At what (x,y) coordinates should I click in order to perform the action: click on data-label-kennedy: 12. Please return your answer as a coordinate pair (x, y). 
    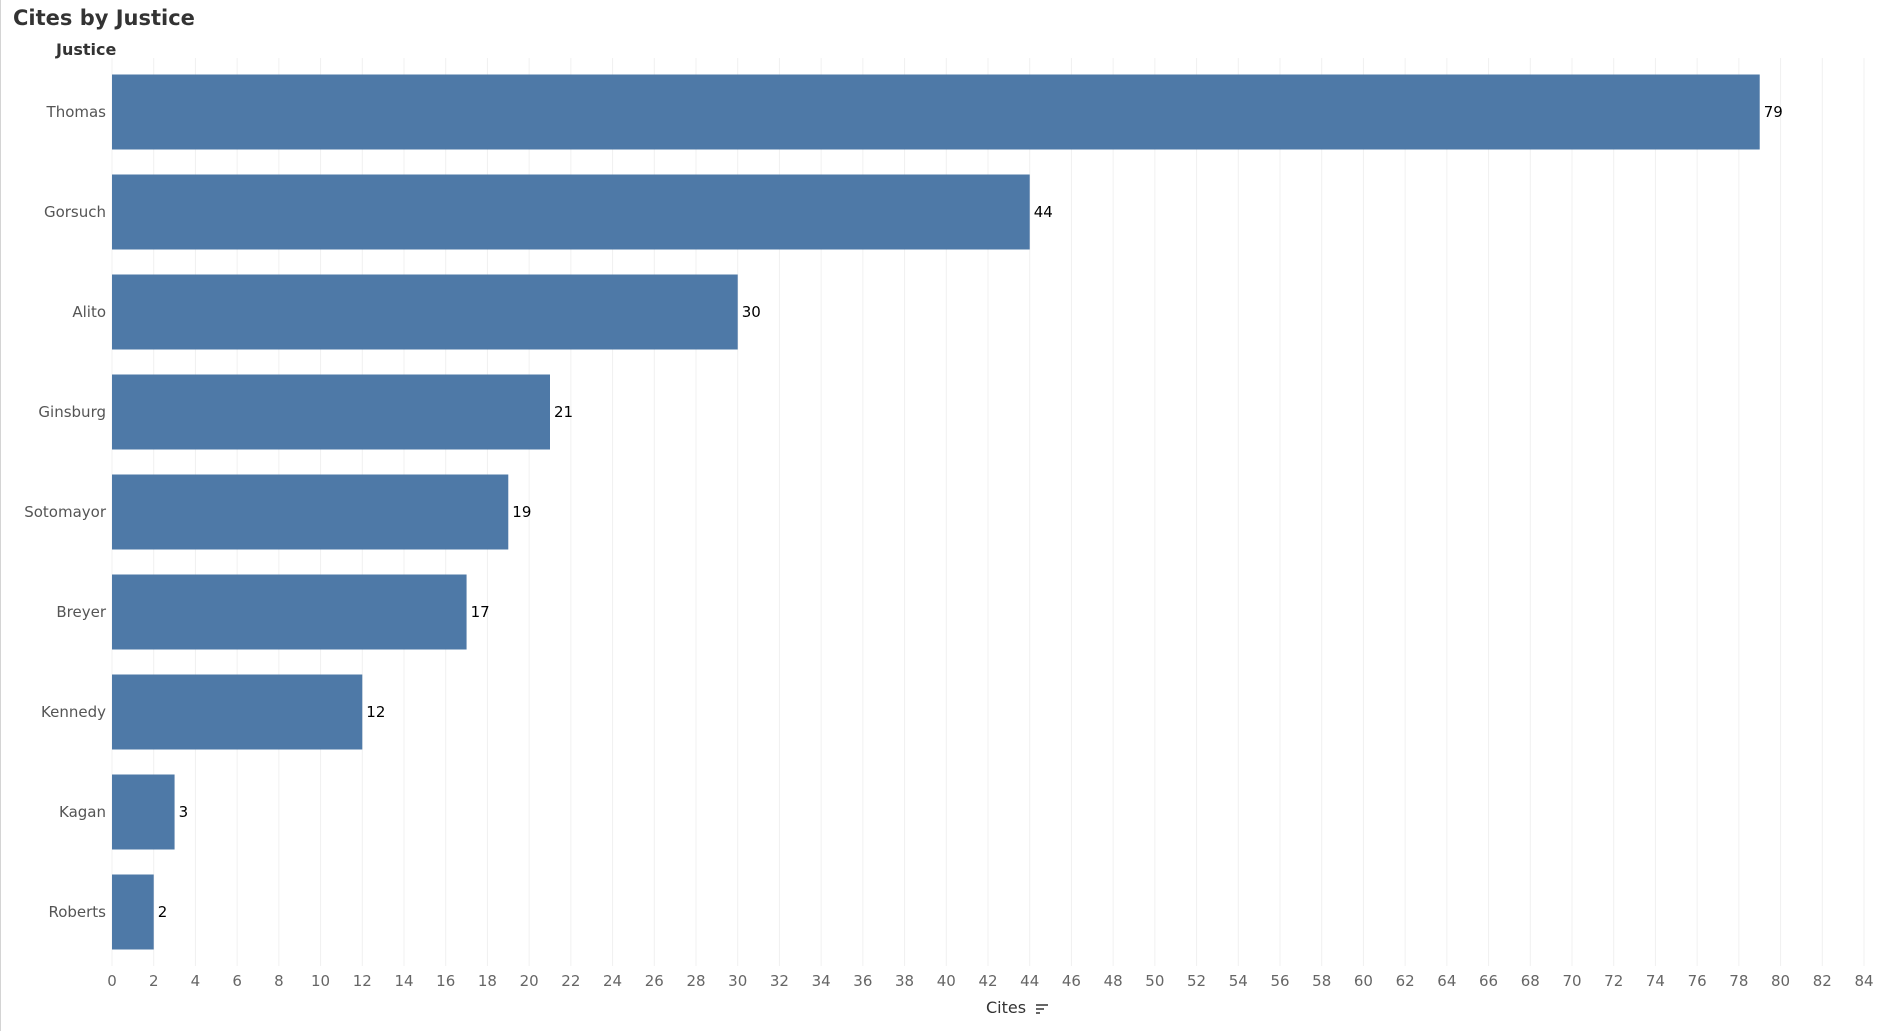
    Looking at the image, I should click on (375, 712).